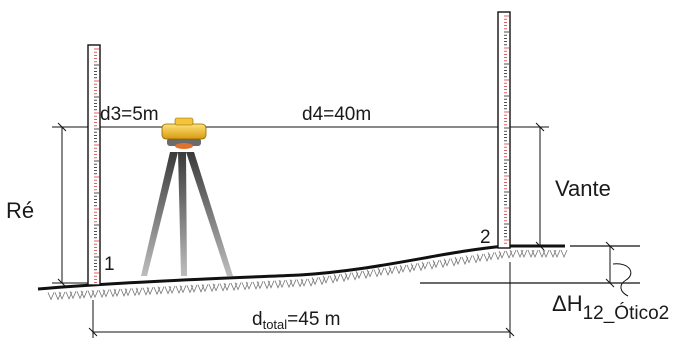  What do you see at coordinates (94, 165) in the screenshot?
I see `leveling-rod-back` at bounding box center [94, 165].